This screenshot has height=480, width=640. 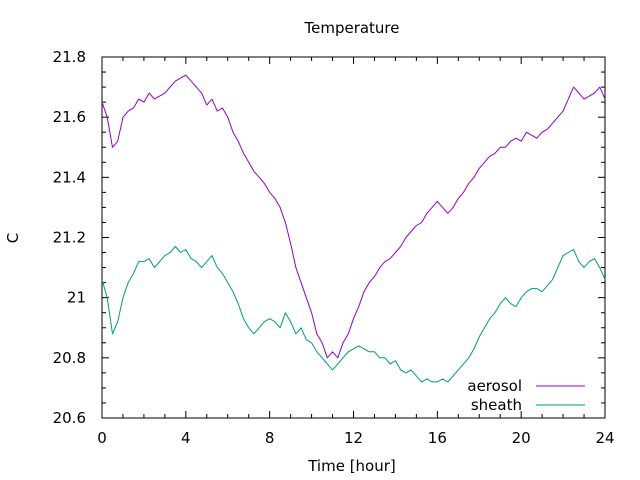 I want to click on y-tick-label: 21, so click(x=76, y=298).